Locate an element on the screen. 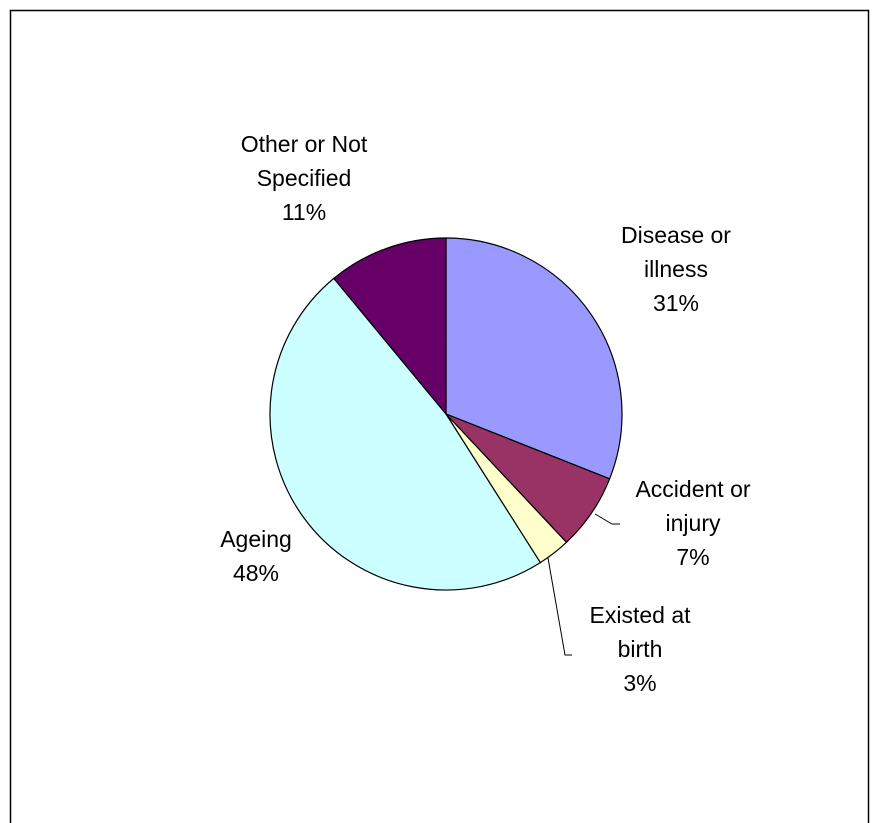  slice-label-line-2-0: Existed at is located at coordinates (641, 615).